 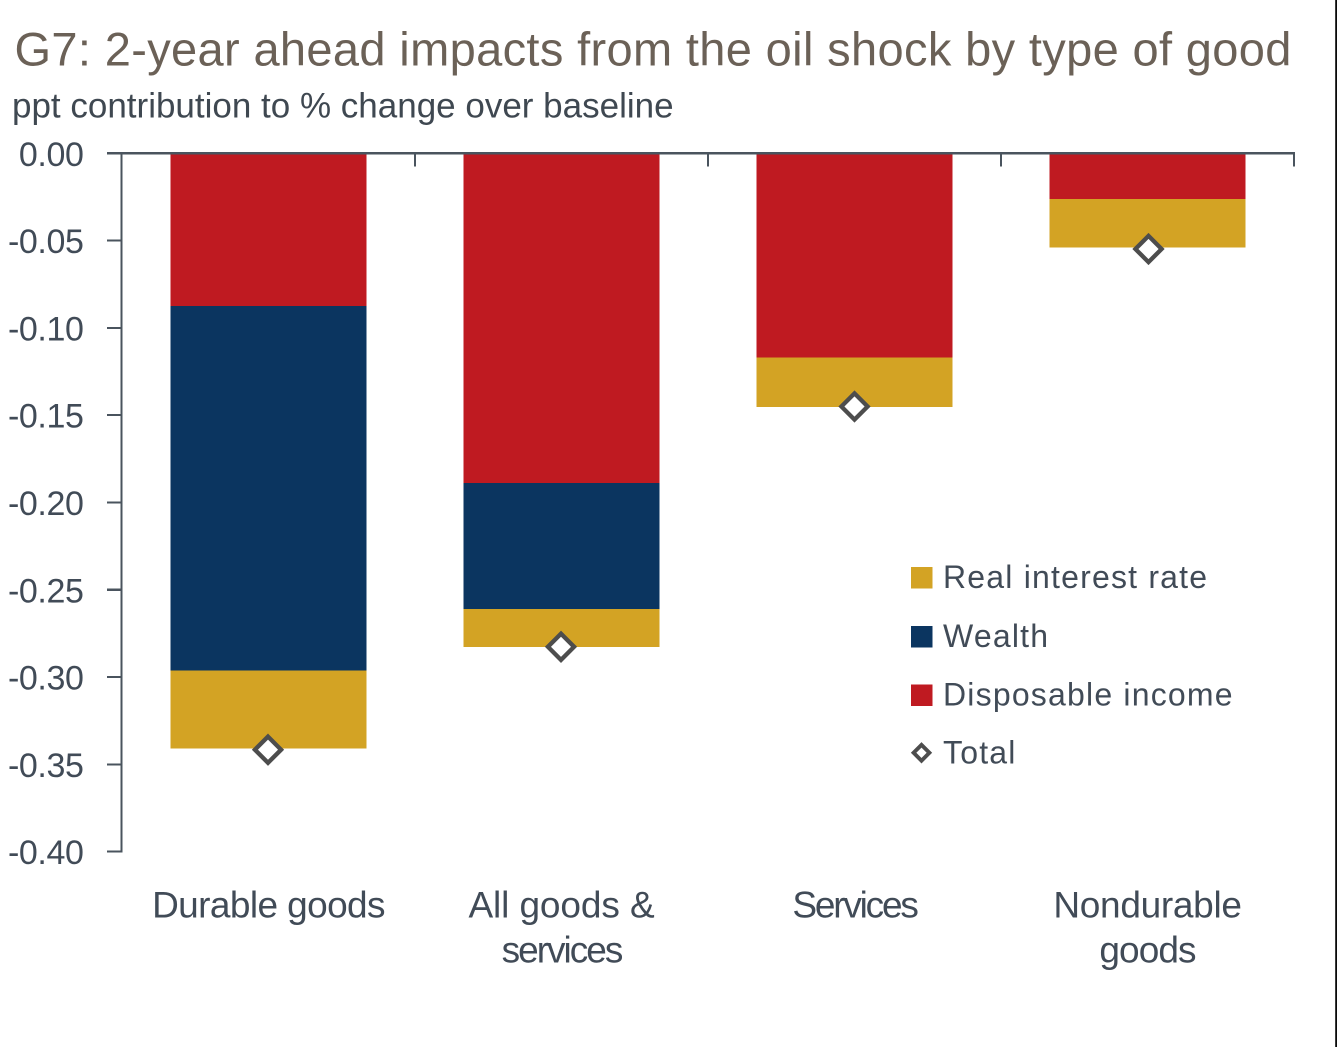 What do you see at coordinates (268, 904) in the screenshot?
I see `svg-text: Durable goods` at bounding box center [268, 904].